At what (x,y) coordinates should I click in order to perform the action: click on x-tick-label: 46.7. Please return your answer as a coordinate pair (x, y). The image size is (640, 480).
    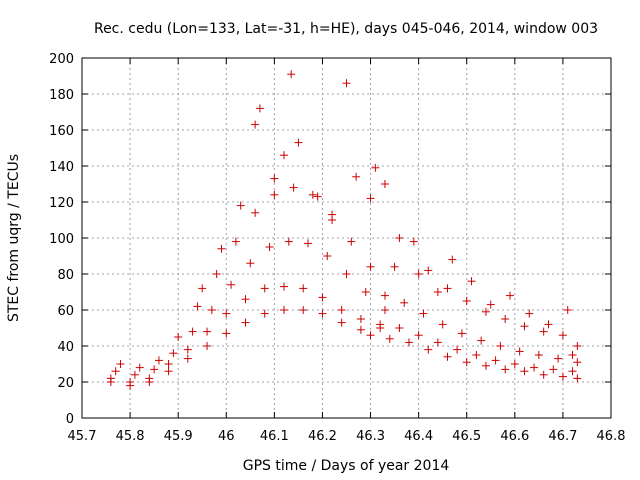
    Looking at the image, I should click on (562, 436).